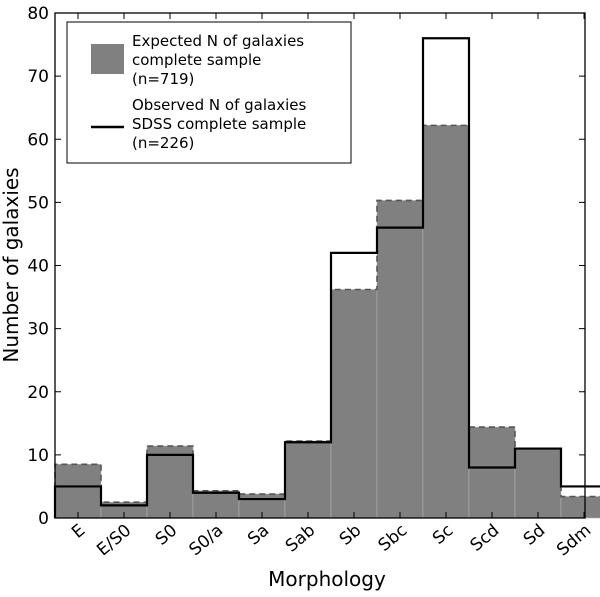 The width and height of the screenshot is (600, 597). I want to click on x-tick-label-scd: Scd, so click(485, 538).